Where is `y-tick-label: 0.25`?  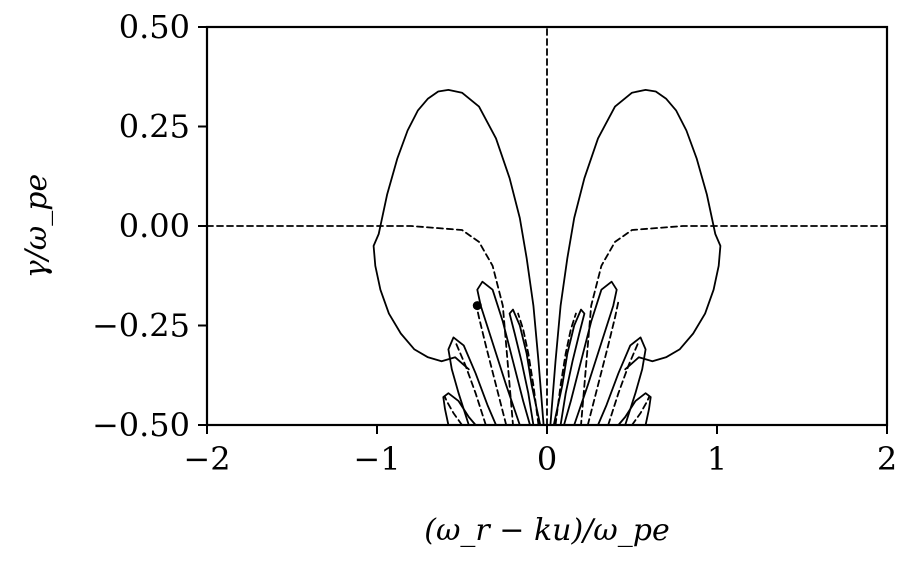
y-tick-label: 0.25 is located at coordinates (154, 127).